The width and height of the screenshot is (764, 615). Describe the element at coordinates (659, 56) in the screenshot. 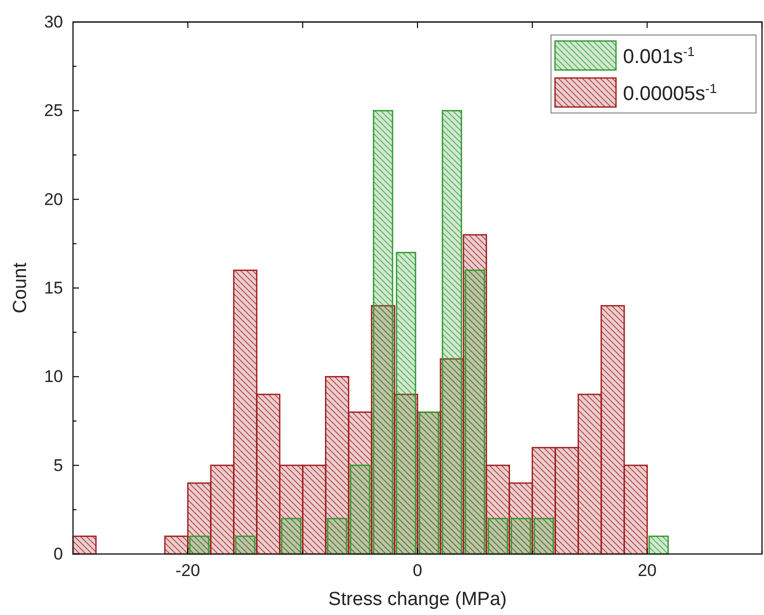

I see `legend-label: 0.001s$^{-1}$` at that location.